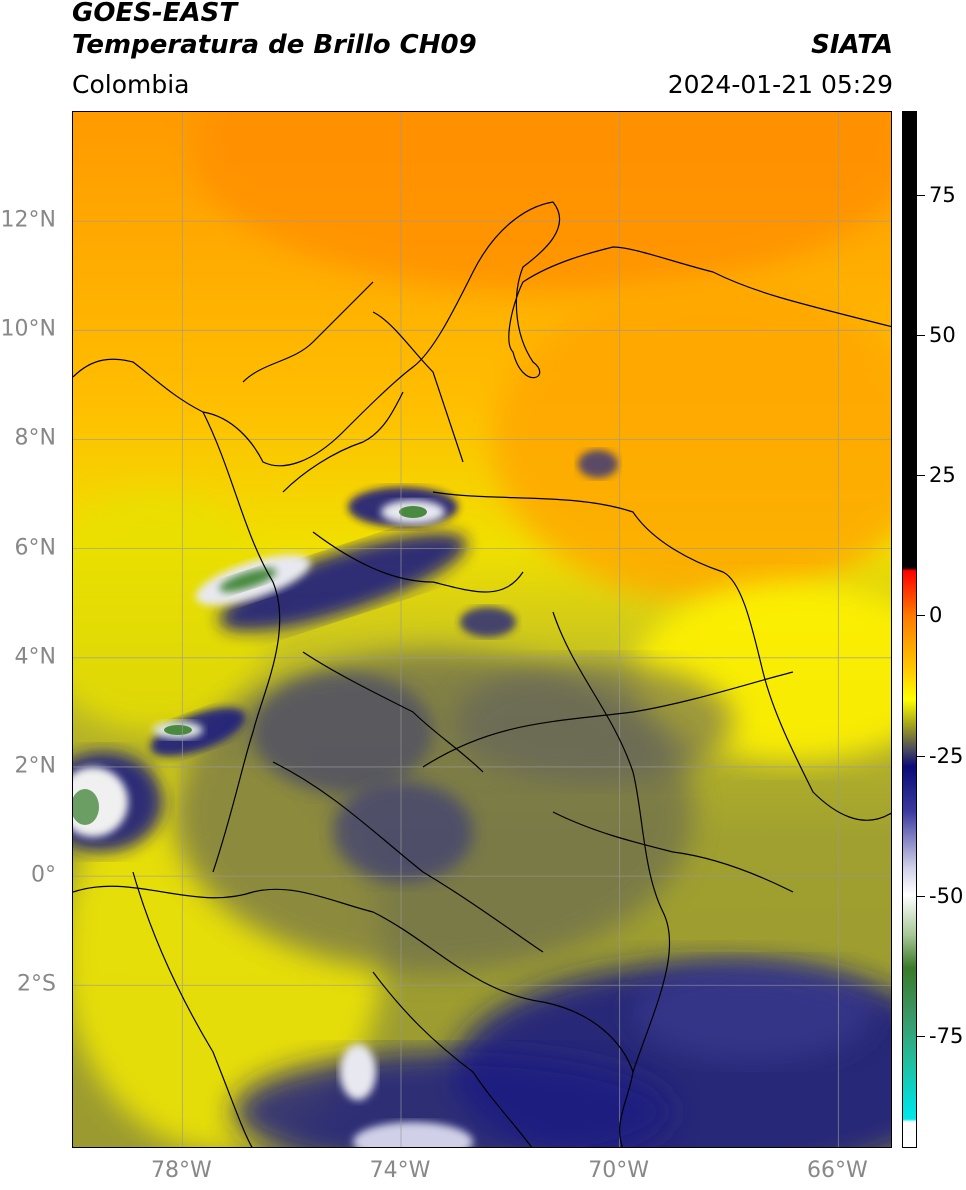  Describe the element at coordinates (780, 84) in the screenshot. I see `timestamp-label: 2024-01-21 05:29` at that location.